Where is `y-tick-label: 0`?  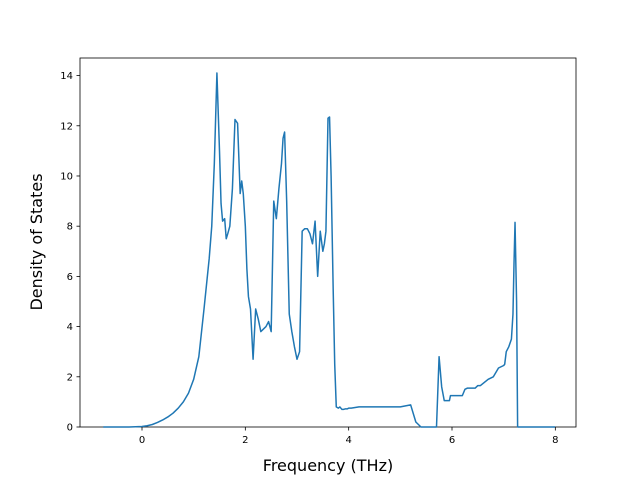
y-tick-label: 0 is located at coordinates (70, 428).